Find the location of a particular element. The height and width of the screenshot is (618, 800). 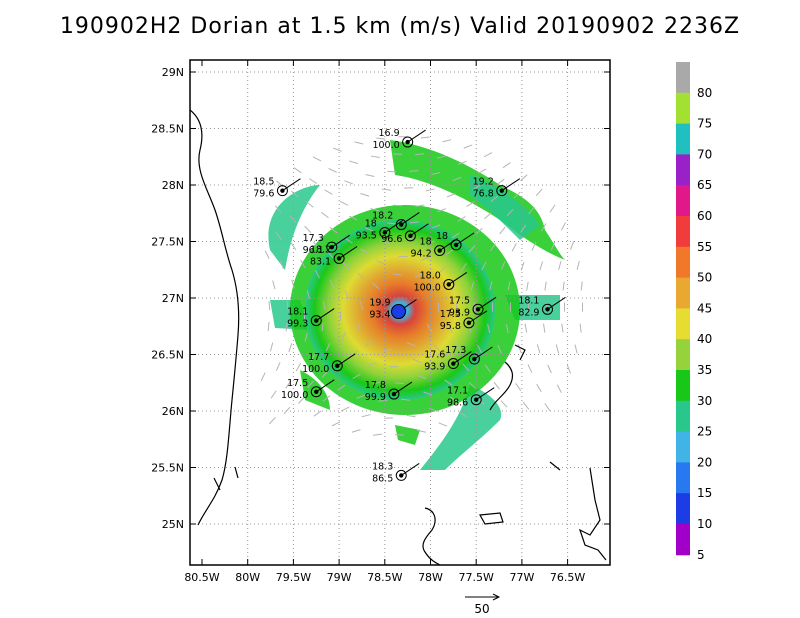

station-speed-label: 17.3 is located at coordinates (455, 350).